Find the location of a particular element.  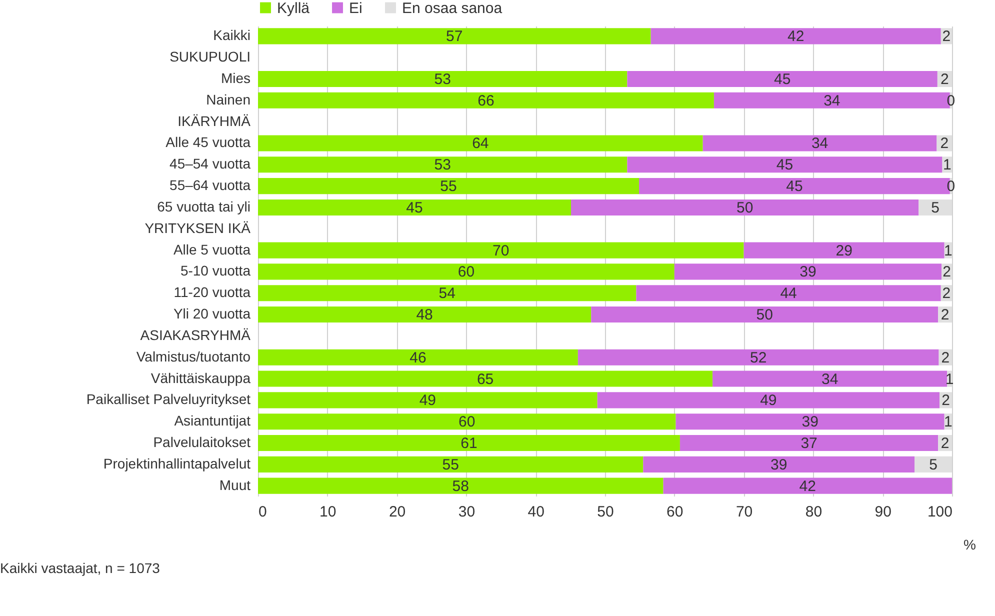

data-label: 44 is located at coordinates (788, 293).